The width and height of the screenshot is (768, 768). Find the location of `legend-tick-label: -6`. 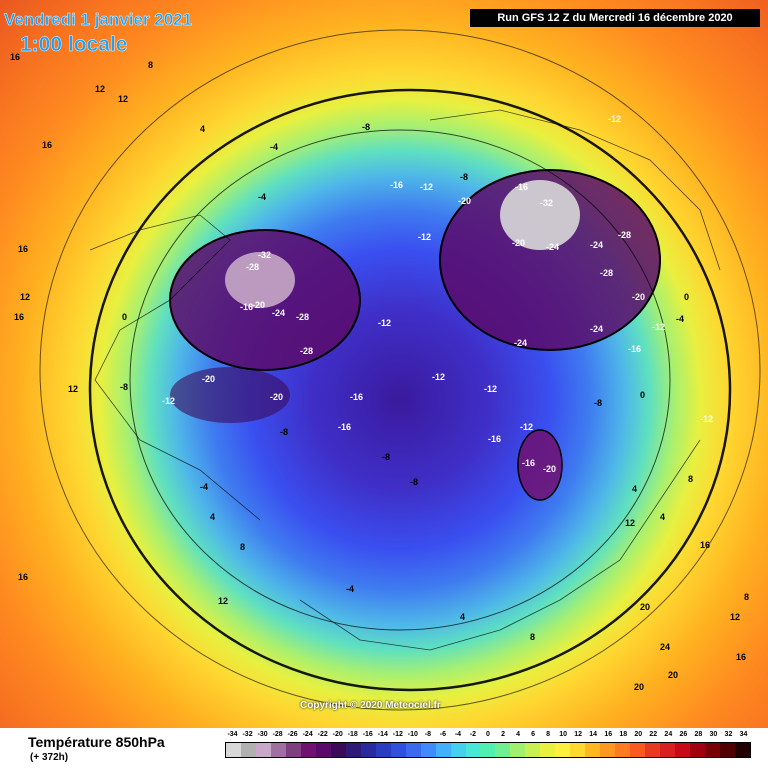

legend-tick-label: -6 is located at coordinates (443, 734).